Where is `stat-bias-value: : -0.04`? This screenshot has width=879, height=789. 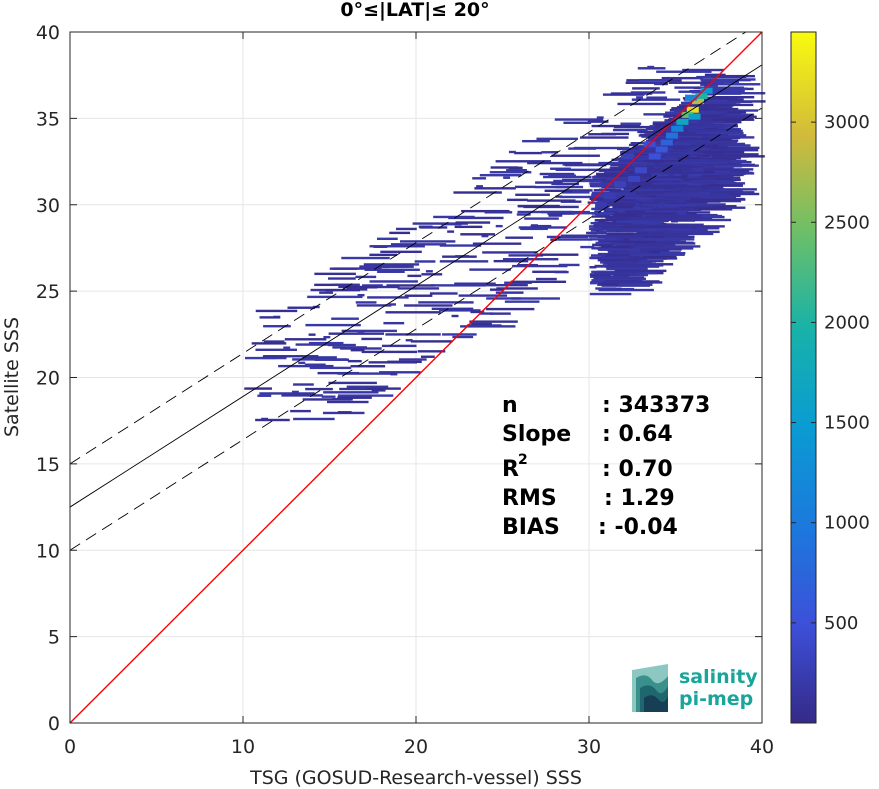 stat-bias-value: : -0.04 is located at coordinates (638, 527).